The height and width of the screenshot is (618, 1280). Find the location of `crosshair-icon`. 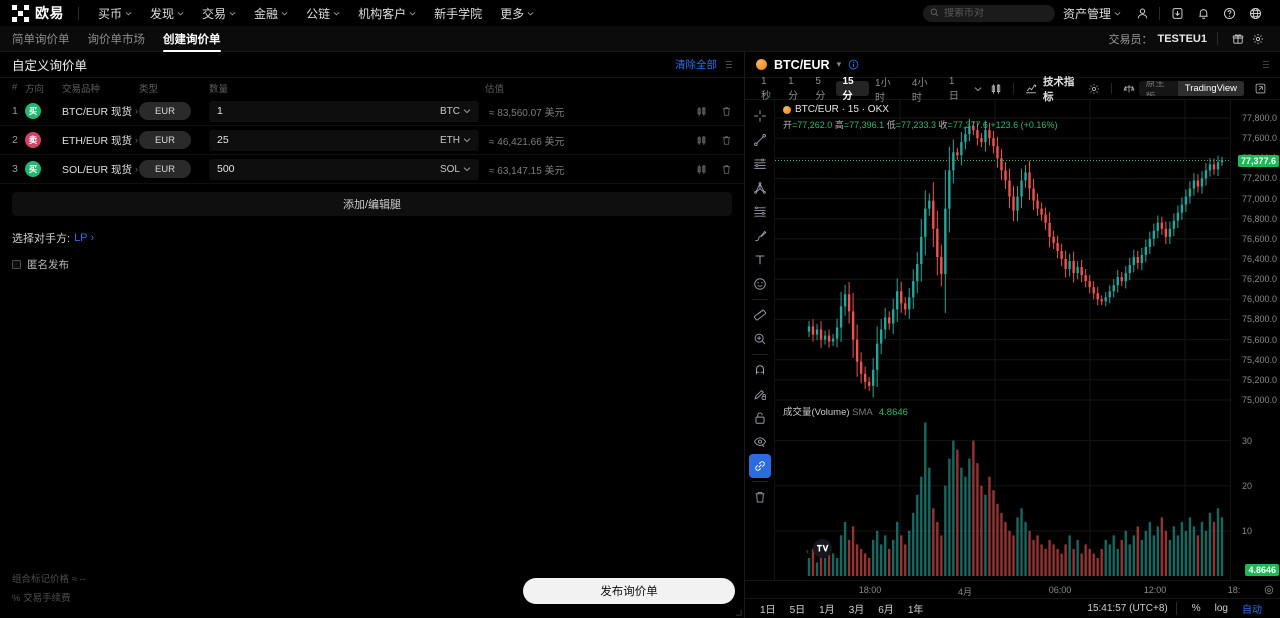

crosshair-icon is located at coordinates (760, 116).